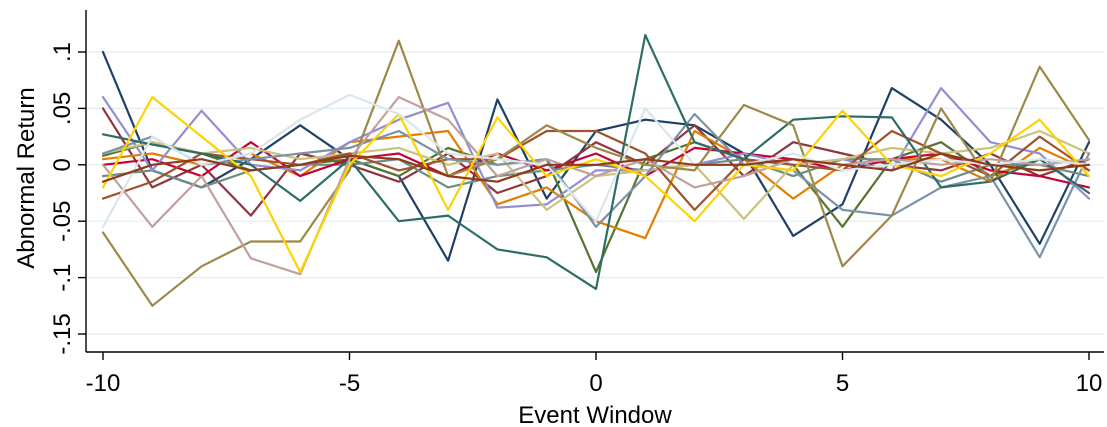 This screenshot has height=427, width=1107. What do you see at coordinates (62, 221) in the screenshot?
I see `y-tick-label: -.05` at bounding box center [62, 221].